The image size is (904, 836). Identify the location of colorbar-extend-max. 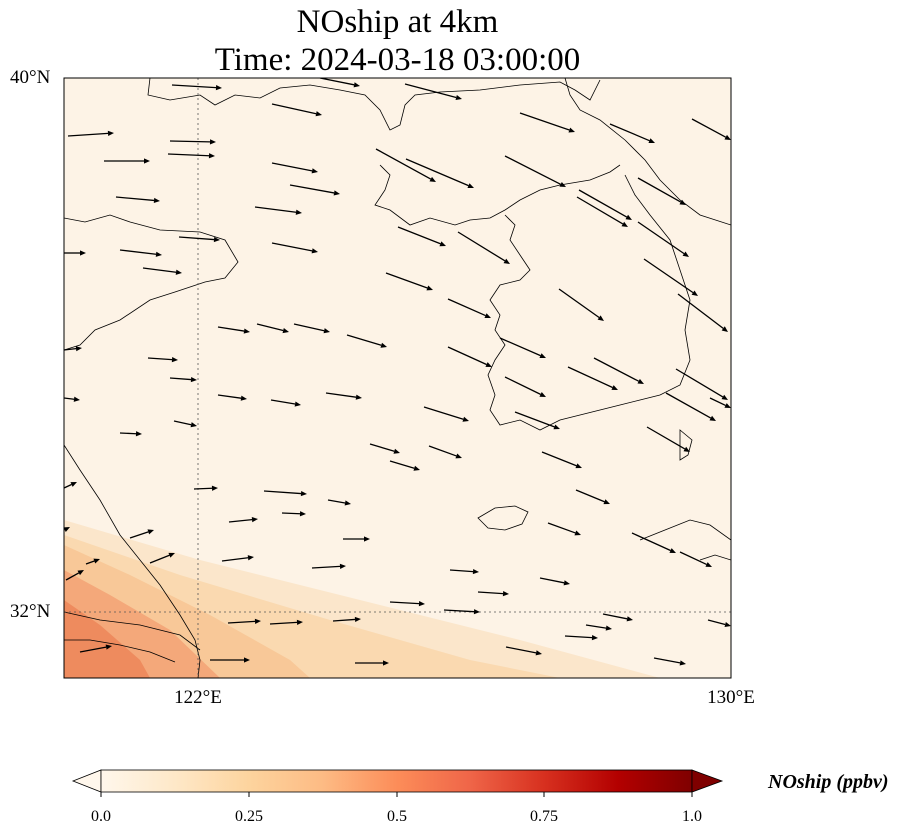
(707, 781).